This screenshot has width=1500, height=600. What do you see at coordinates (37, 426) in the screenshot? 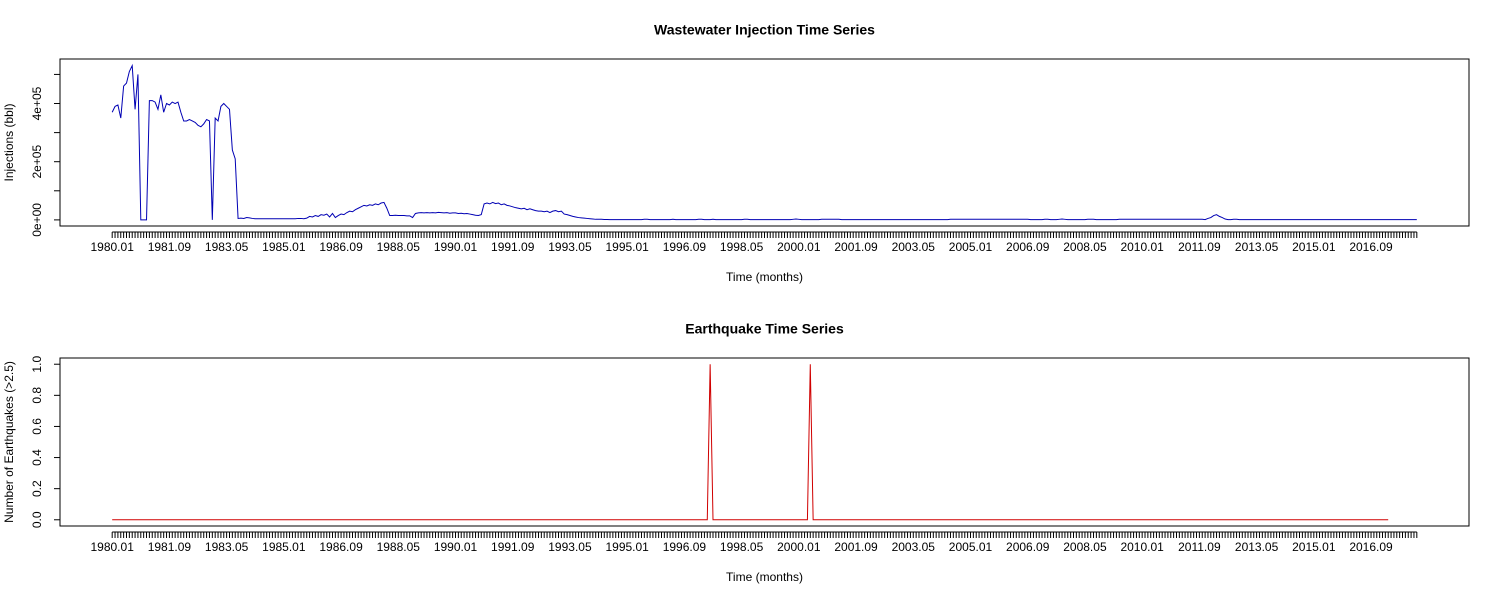
I see `y-tick-label: 0.6` at bounding box center [37, 426].